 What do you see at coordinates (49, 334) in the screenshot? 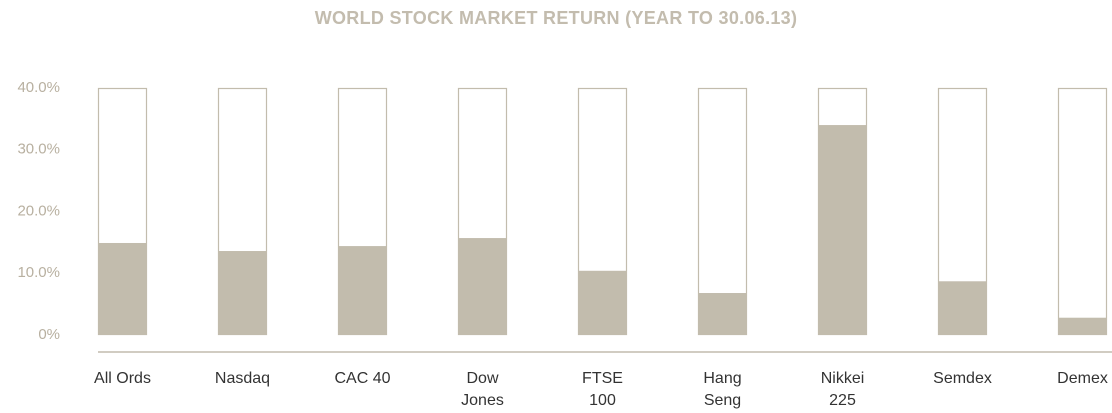
I see `y-tick-label: 0%` at bounding box center [49, 334].